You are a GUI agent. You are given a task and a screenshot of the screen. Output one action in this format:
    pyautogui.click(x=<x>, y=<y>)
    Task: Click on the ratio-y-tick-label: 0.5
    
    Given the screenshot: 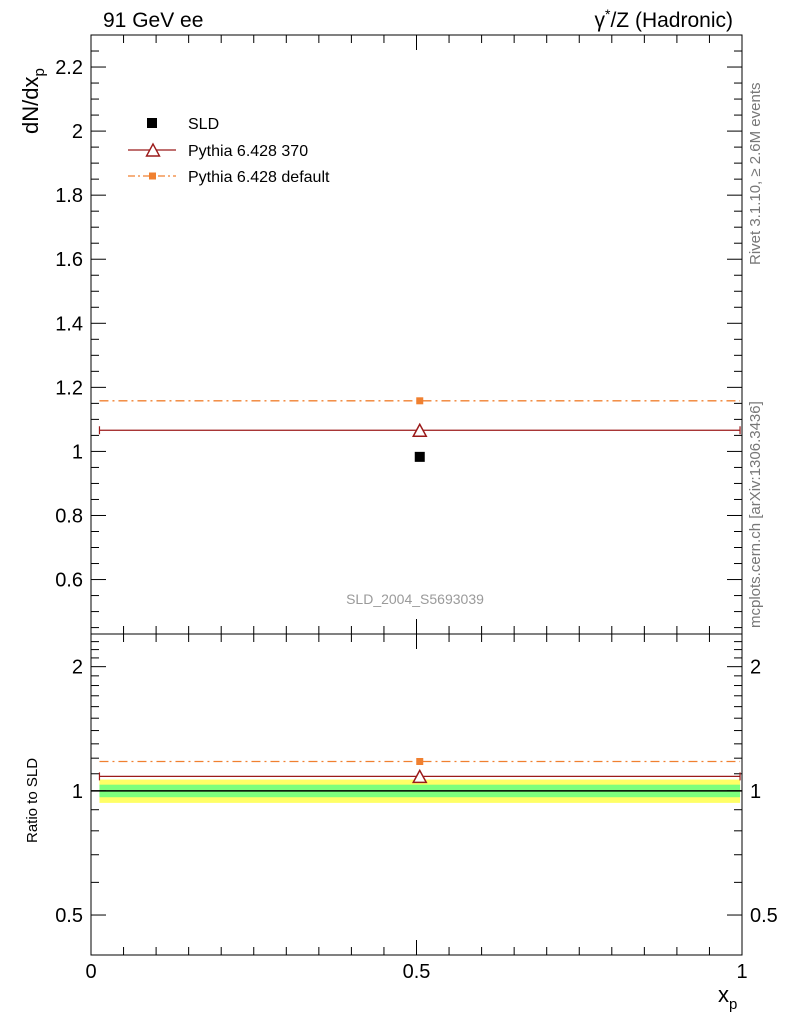 What is the action you would take?
    pyautogui.click(x=69, y=916)
    